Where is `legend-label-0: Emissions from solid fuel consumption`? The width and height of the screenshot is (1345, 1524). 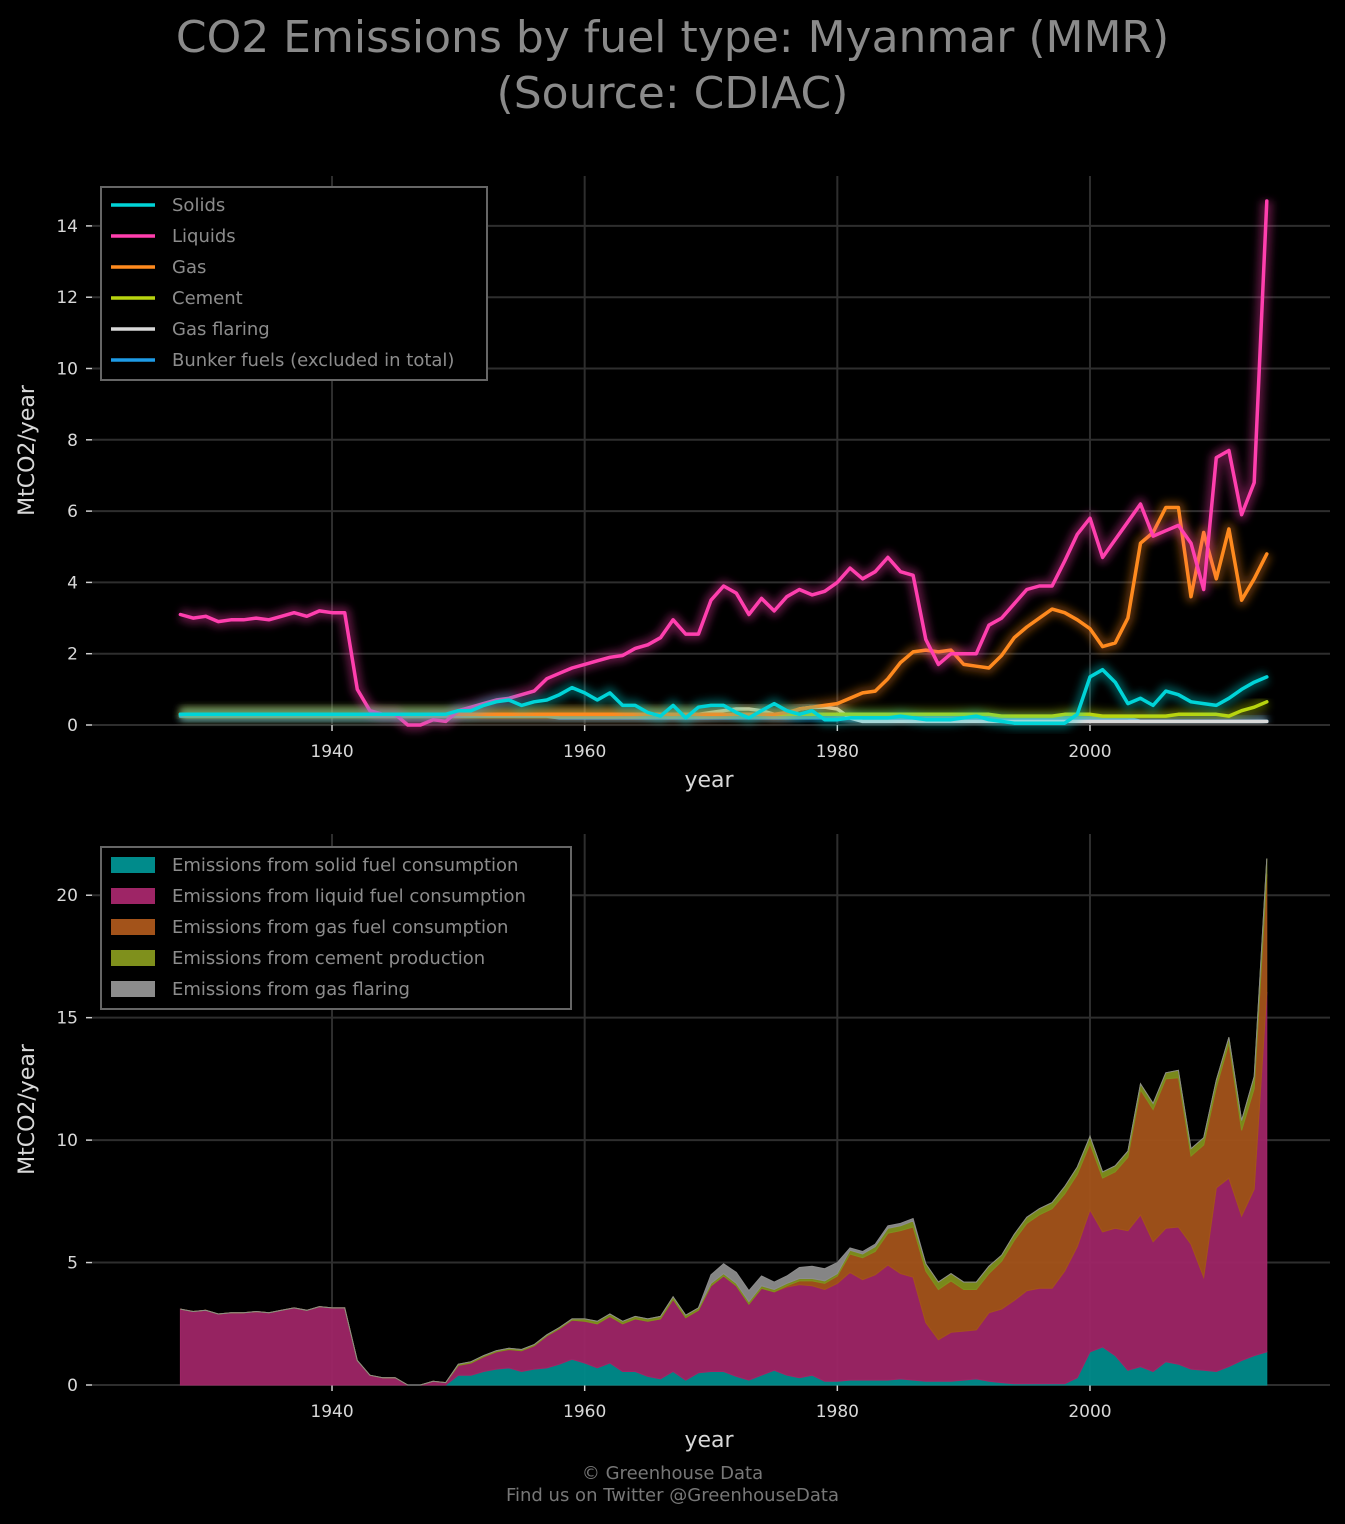 legend-label-0: Emissions from solid fuel consumption is located at coordinates (345, 865).